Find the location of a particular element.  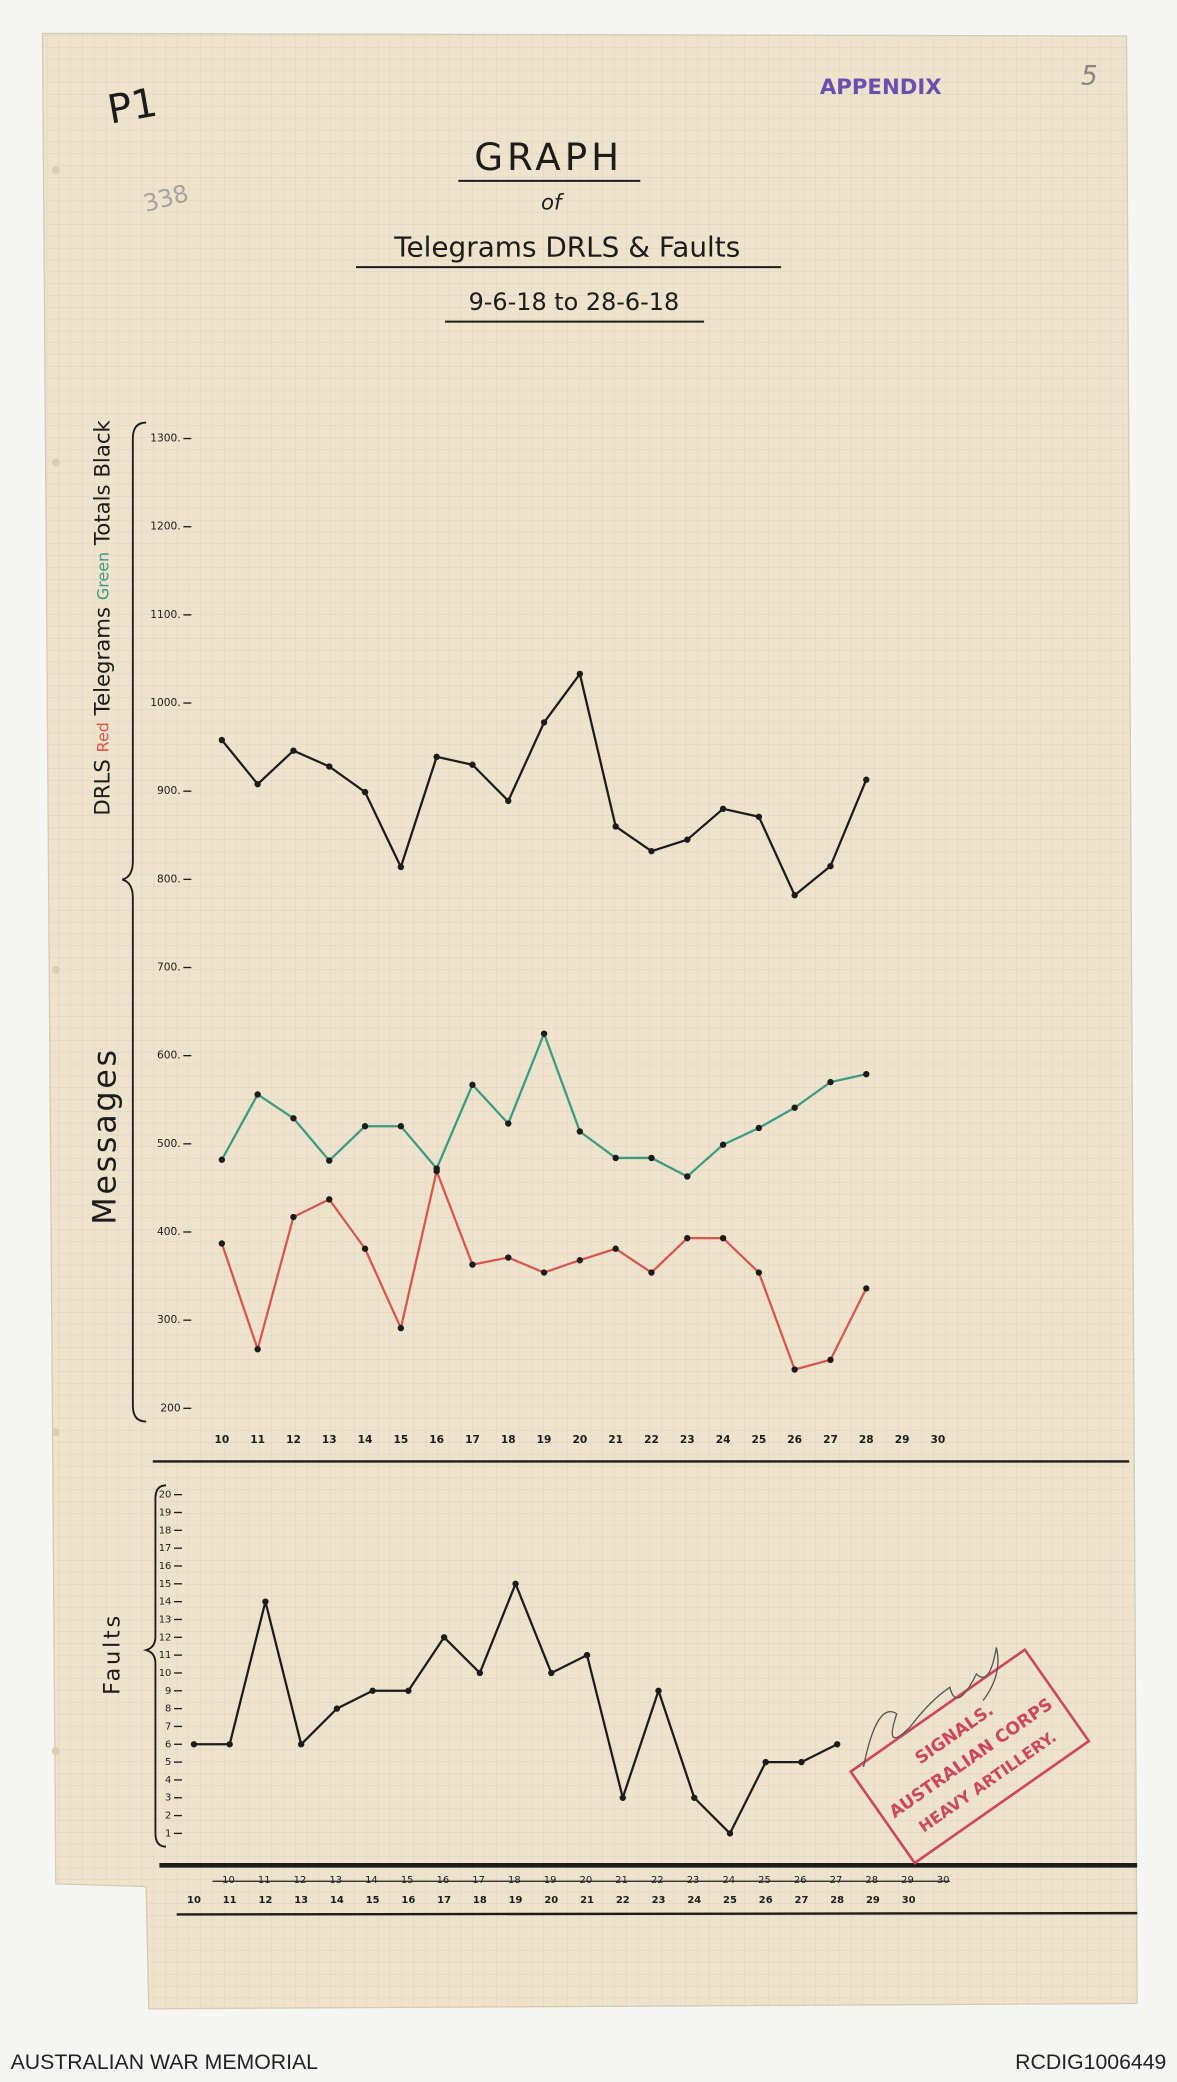

struck-tick-label: 27 is located at coordinates (836, 1880).